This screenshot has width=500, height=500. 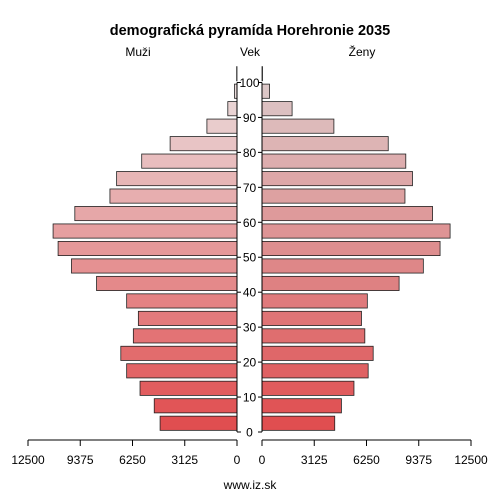 What do you see at coordinates (249, 433) in the screenshot?
I see `age-tick-label-0: 0` at bounding box center [249, 433].